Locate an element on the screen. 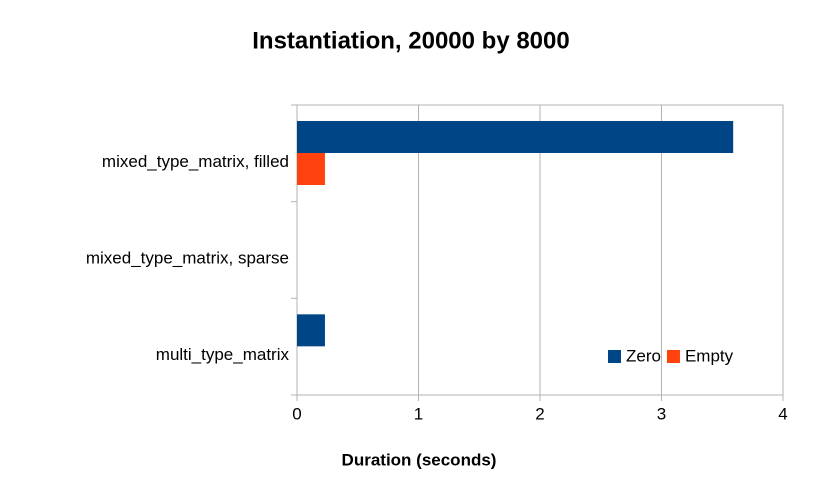 The width and height of the screenshot is (822, 500). x-tick-label: 2 is located at coordinates (539, 413).